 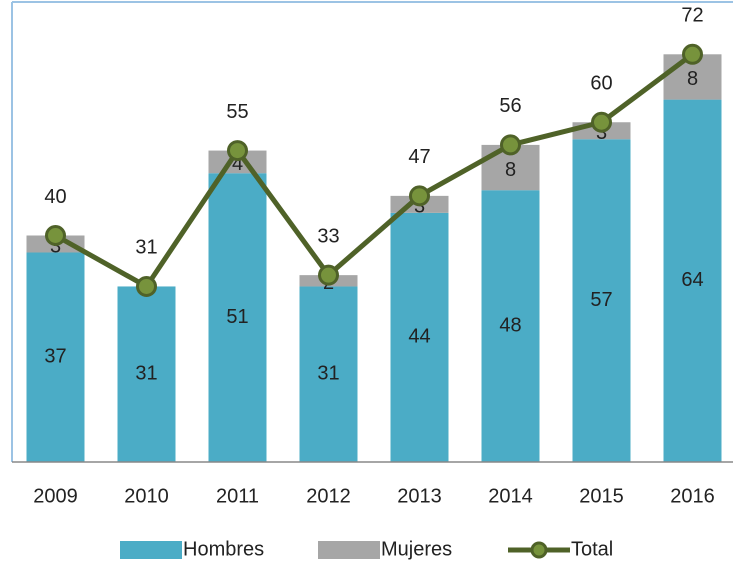 What do you see at coordinates (592, 549) in the screenshot?
I see `legend-label: Total` at bounding box center [592, 549].